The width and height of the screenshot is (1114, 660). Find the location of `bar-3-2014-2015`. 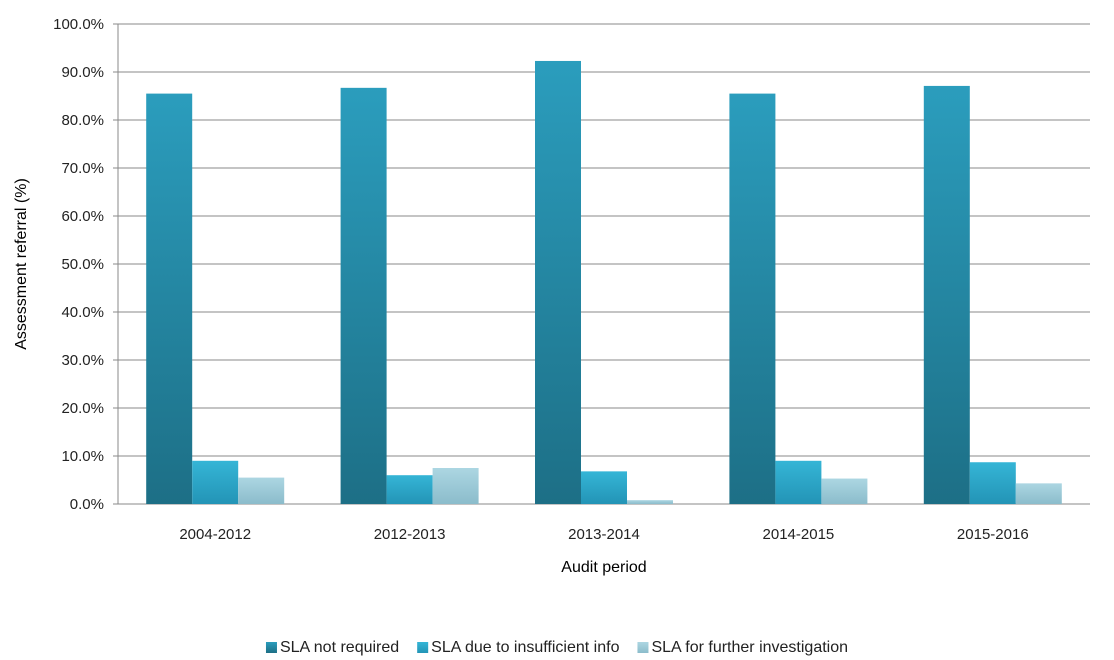

bar-3-2014-2015 is located at coordinates (844, 491).